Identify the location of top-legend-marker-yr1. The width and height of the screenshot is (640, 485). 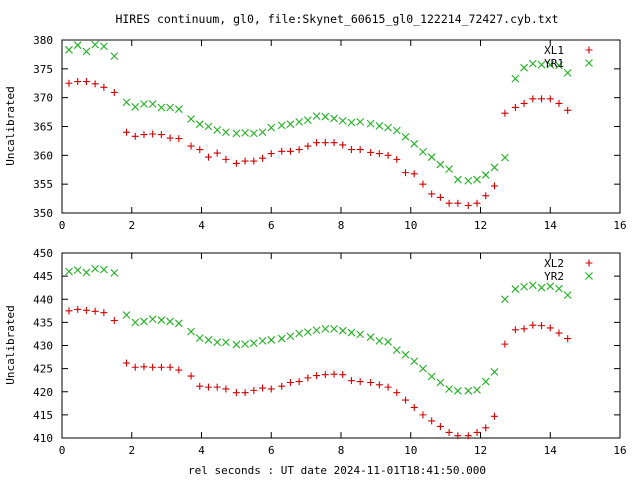
(589, 63).